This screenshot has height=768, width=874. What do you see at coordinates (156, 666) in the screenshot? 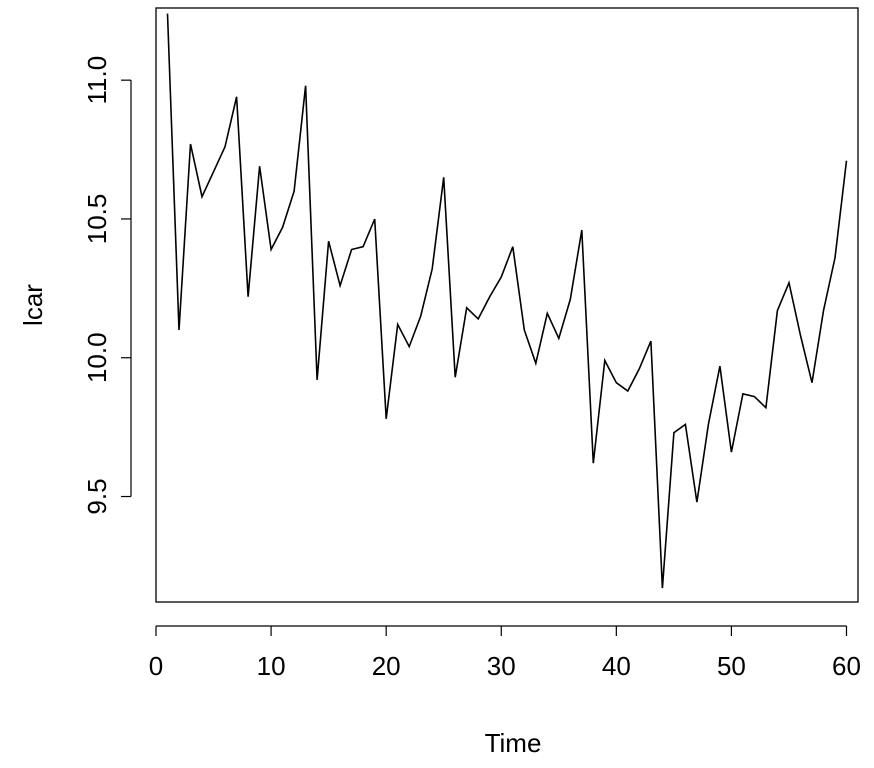
I see `x-tick-label: 0` at bounding box center [156, 666].